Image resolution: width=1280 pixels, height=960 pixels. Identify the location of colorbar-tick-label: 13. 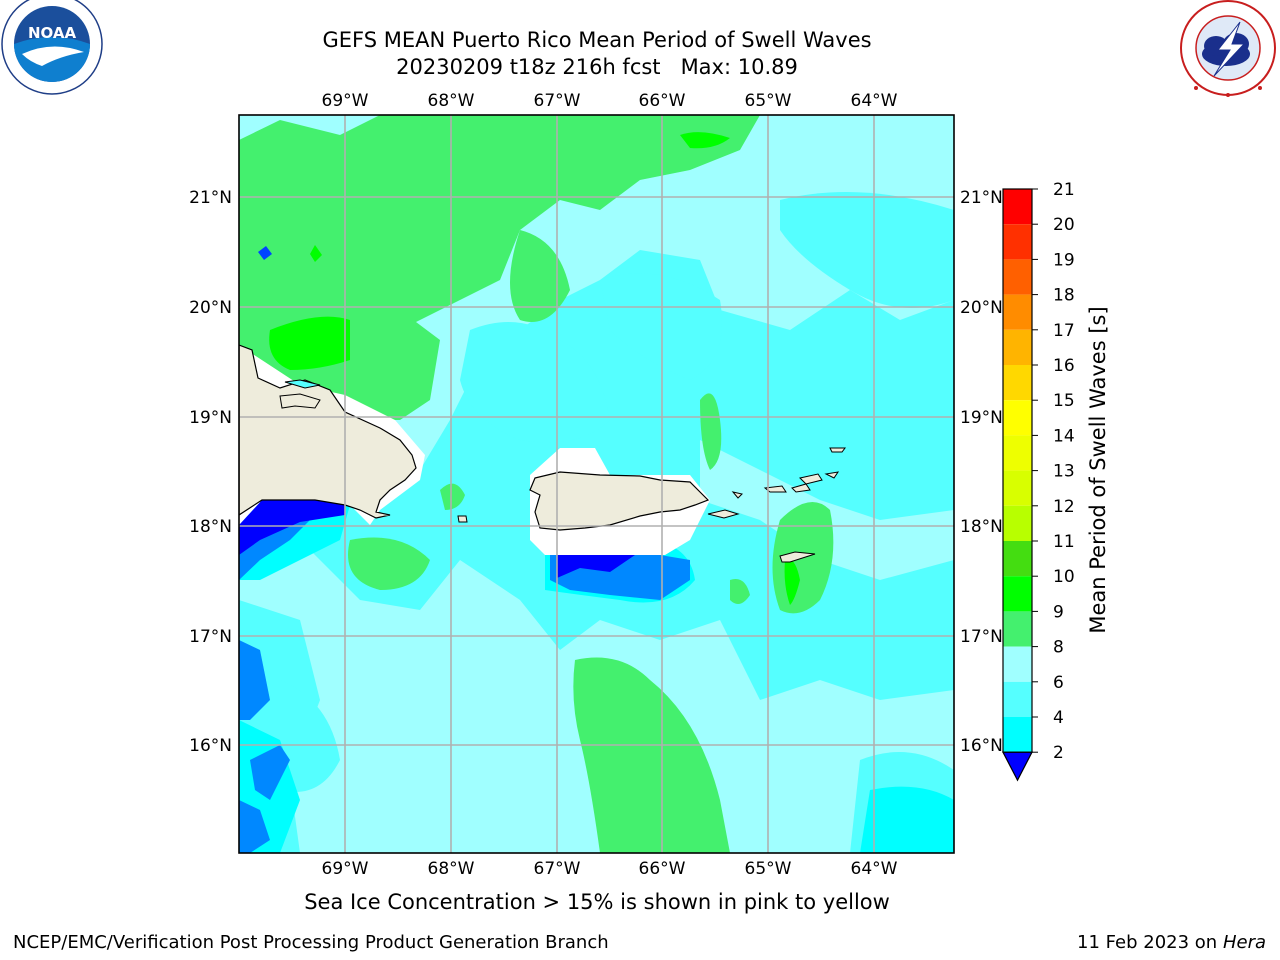
(1064, 472).